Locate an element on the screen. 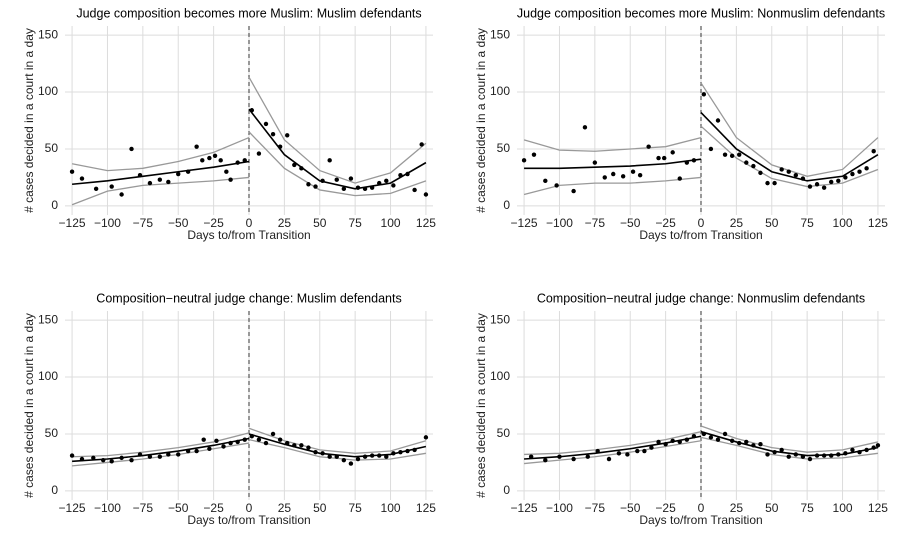 The height and width of the screenshot is (540, 909). y-tick-label: 100 is located at coordinates (500, 91).